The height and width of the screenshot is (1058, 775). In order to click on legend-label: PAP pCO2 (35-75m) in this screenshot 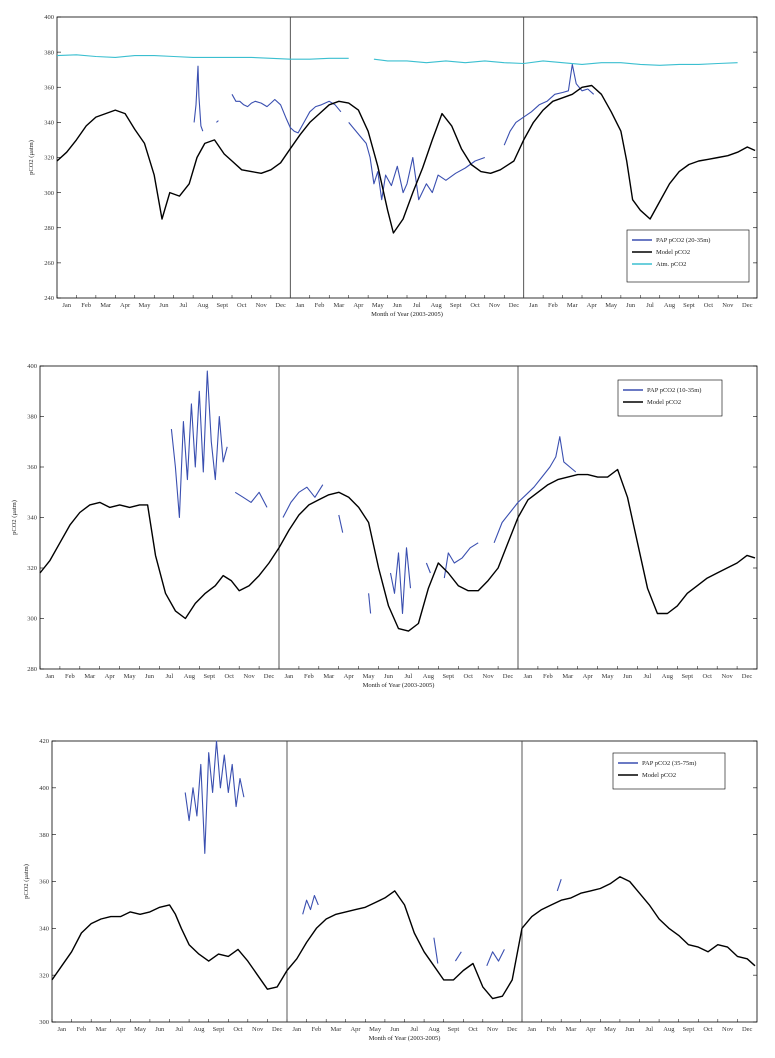, I will do `click(669, 763)`.